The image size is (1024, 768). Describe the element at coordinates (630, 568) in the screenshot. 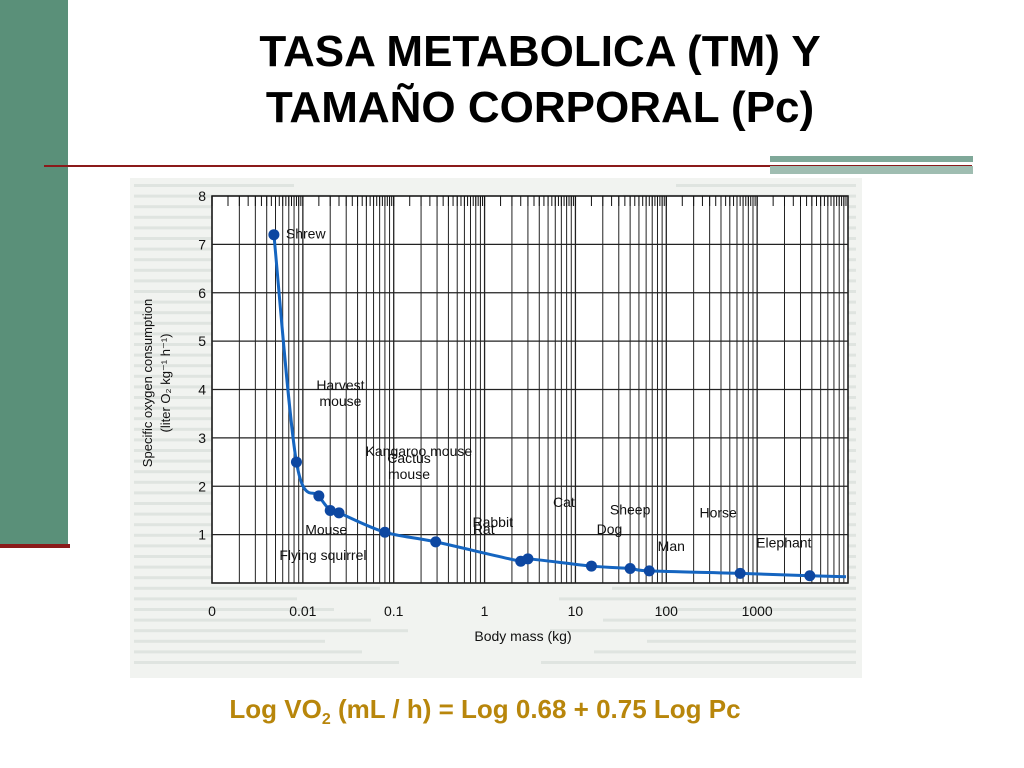

I see `data-point-sheep` at that location.